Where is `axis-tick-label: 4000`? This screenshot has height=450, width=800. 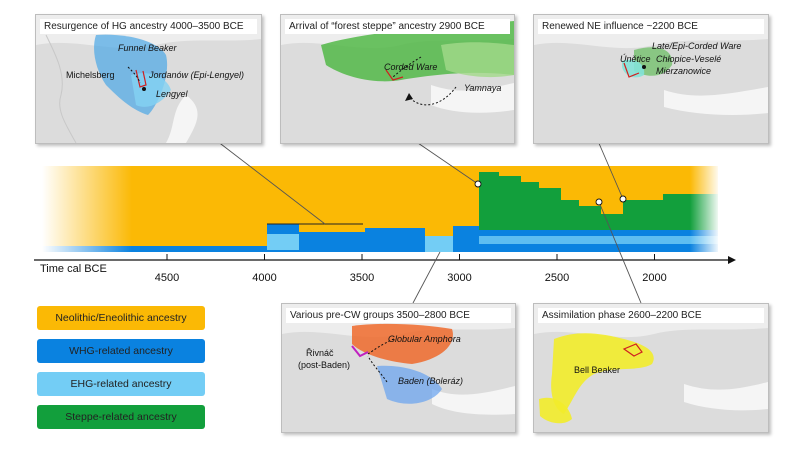
axis-tick-label: 4000 is located at coordinates (264, 278).